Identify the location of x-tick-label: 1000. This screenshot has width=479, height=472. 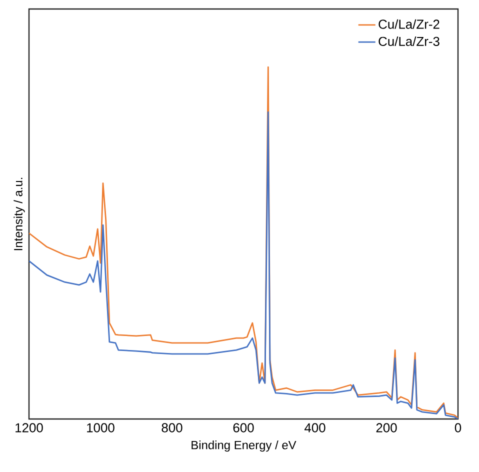
(100, 427).